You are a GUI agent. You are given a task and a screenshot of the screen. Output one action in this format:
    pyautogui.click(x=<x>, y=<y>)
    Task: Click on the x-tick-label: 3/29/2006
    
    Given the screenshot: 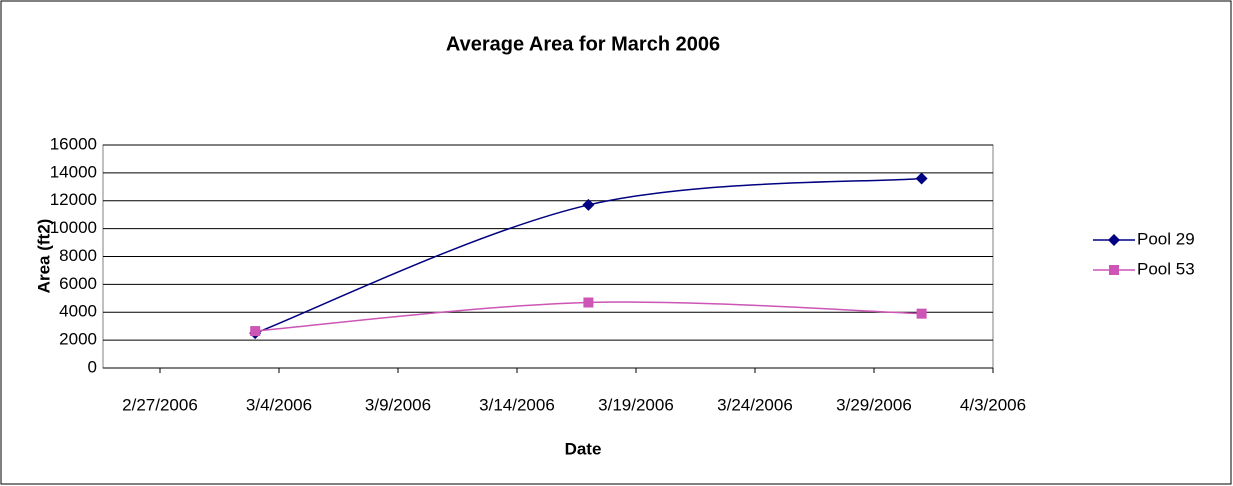 What is the action you would take?
    pyautogui.click(x=874, y=404)
    